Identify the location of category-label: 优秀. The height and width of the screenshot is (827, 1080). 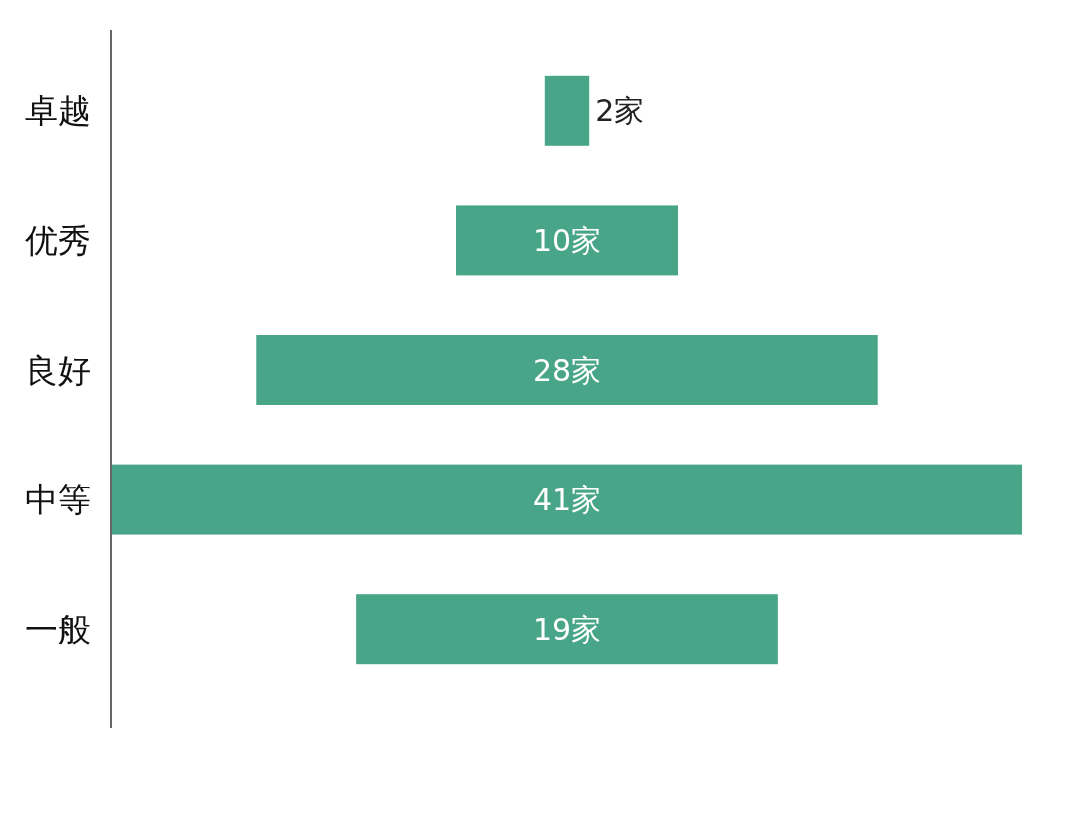
(58, 240).